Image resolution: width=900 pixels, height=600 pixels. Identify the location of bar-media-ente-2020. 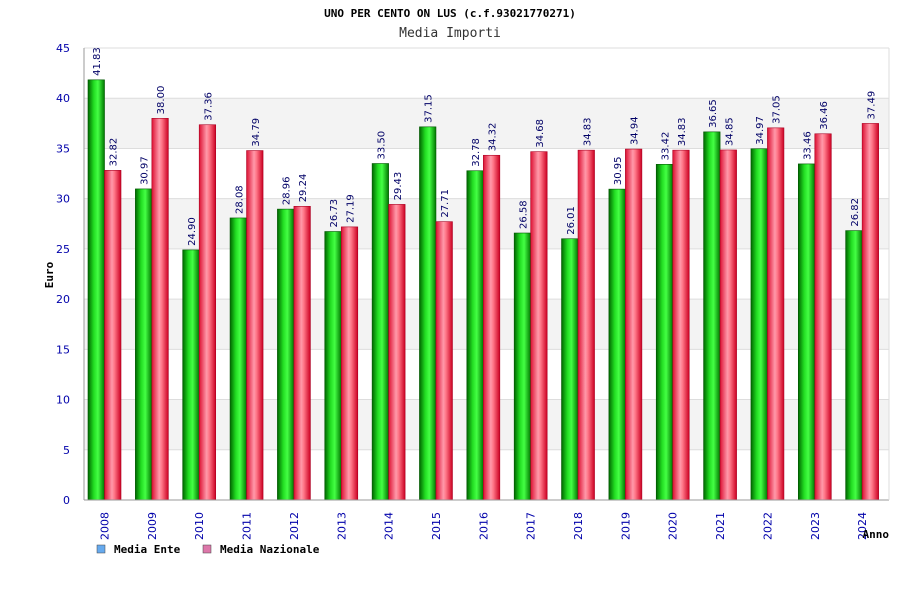
(664, 332).